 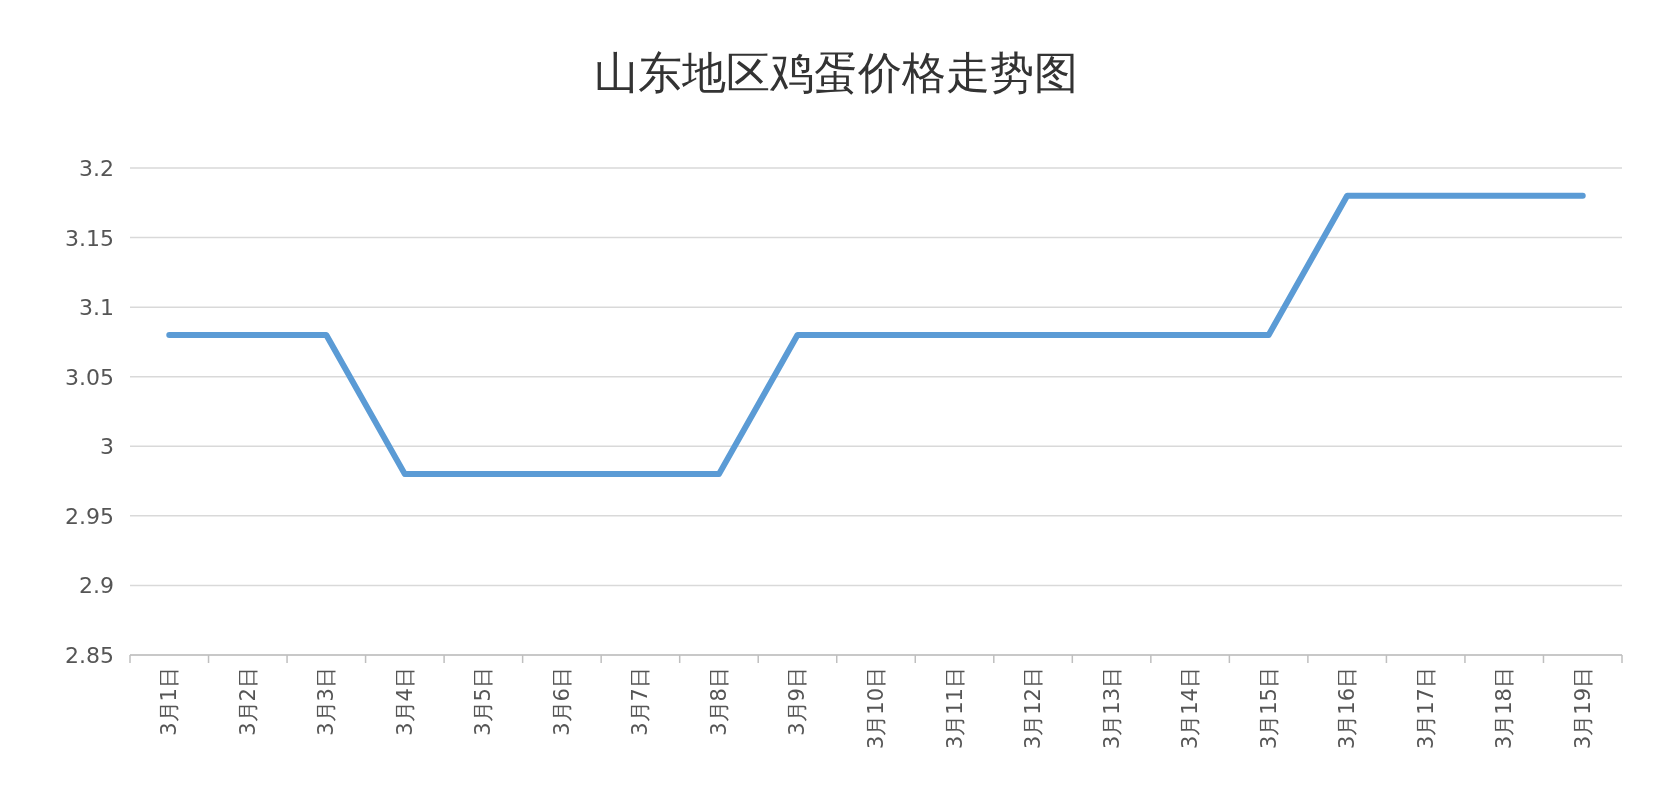 What do you see at coordinates (1190, 708) in the screenshot?
I see `x-tick-label: 3月14日` at bounding box center [1190, 708].